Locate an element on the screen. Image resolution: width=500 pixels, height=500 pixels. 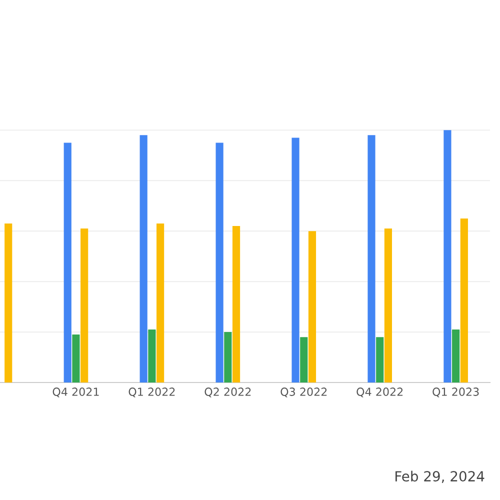
x-tick-label: Q3 2022 is located at coordinates (303, 393).